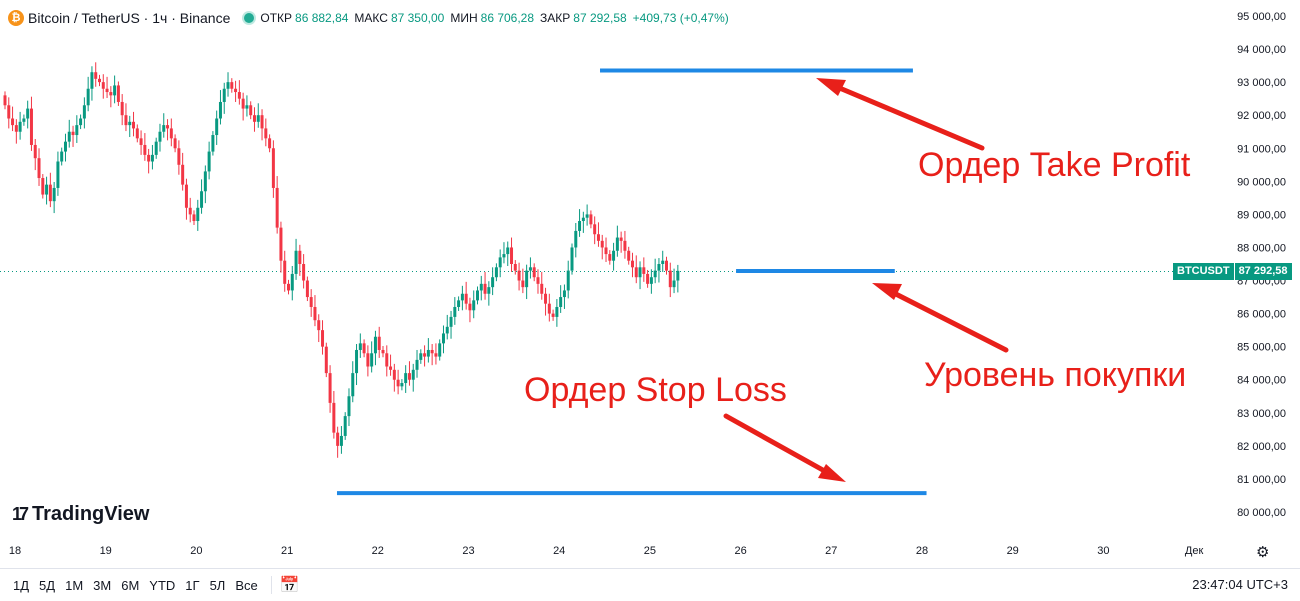 The height and width of the screenshot is (601, 1300). Describe the element at coordinates (1261, 149) in the screenshot. I see `price-tick-label: 91 000,00` at that location.